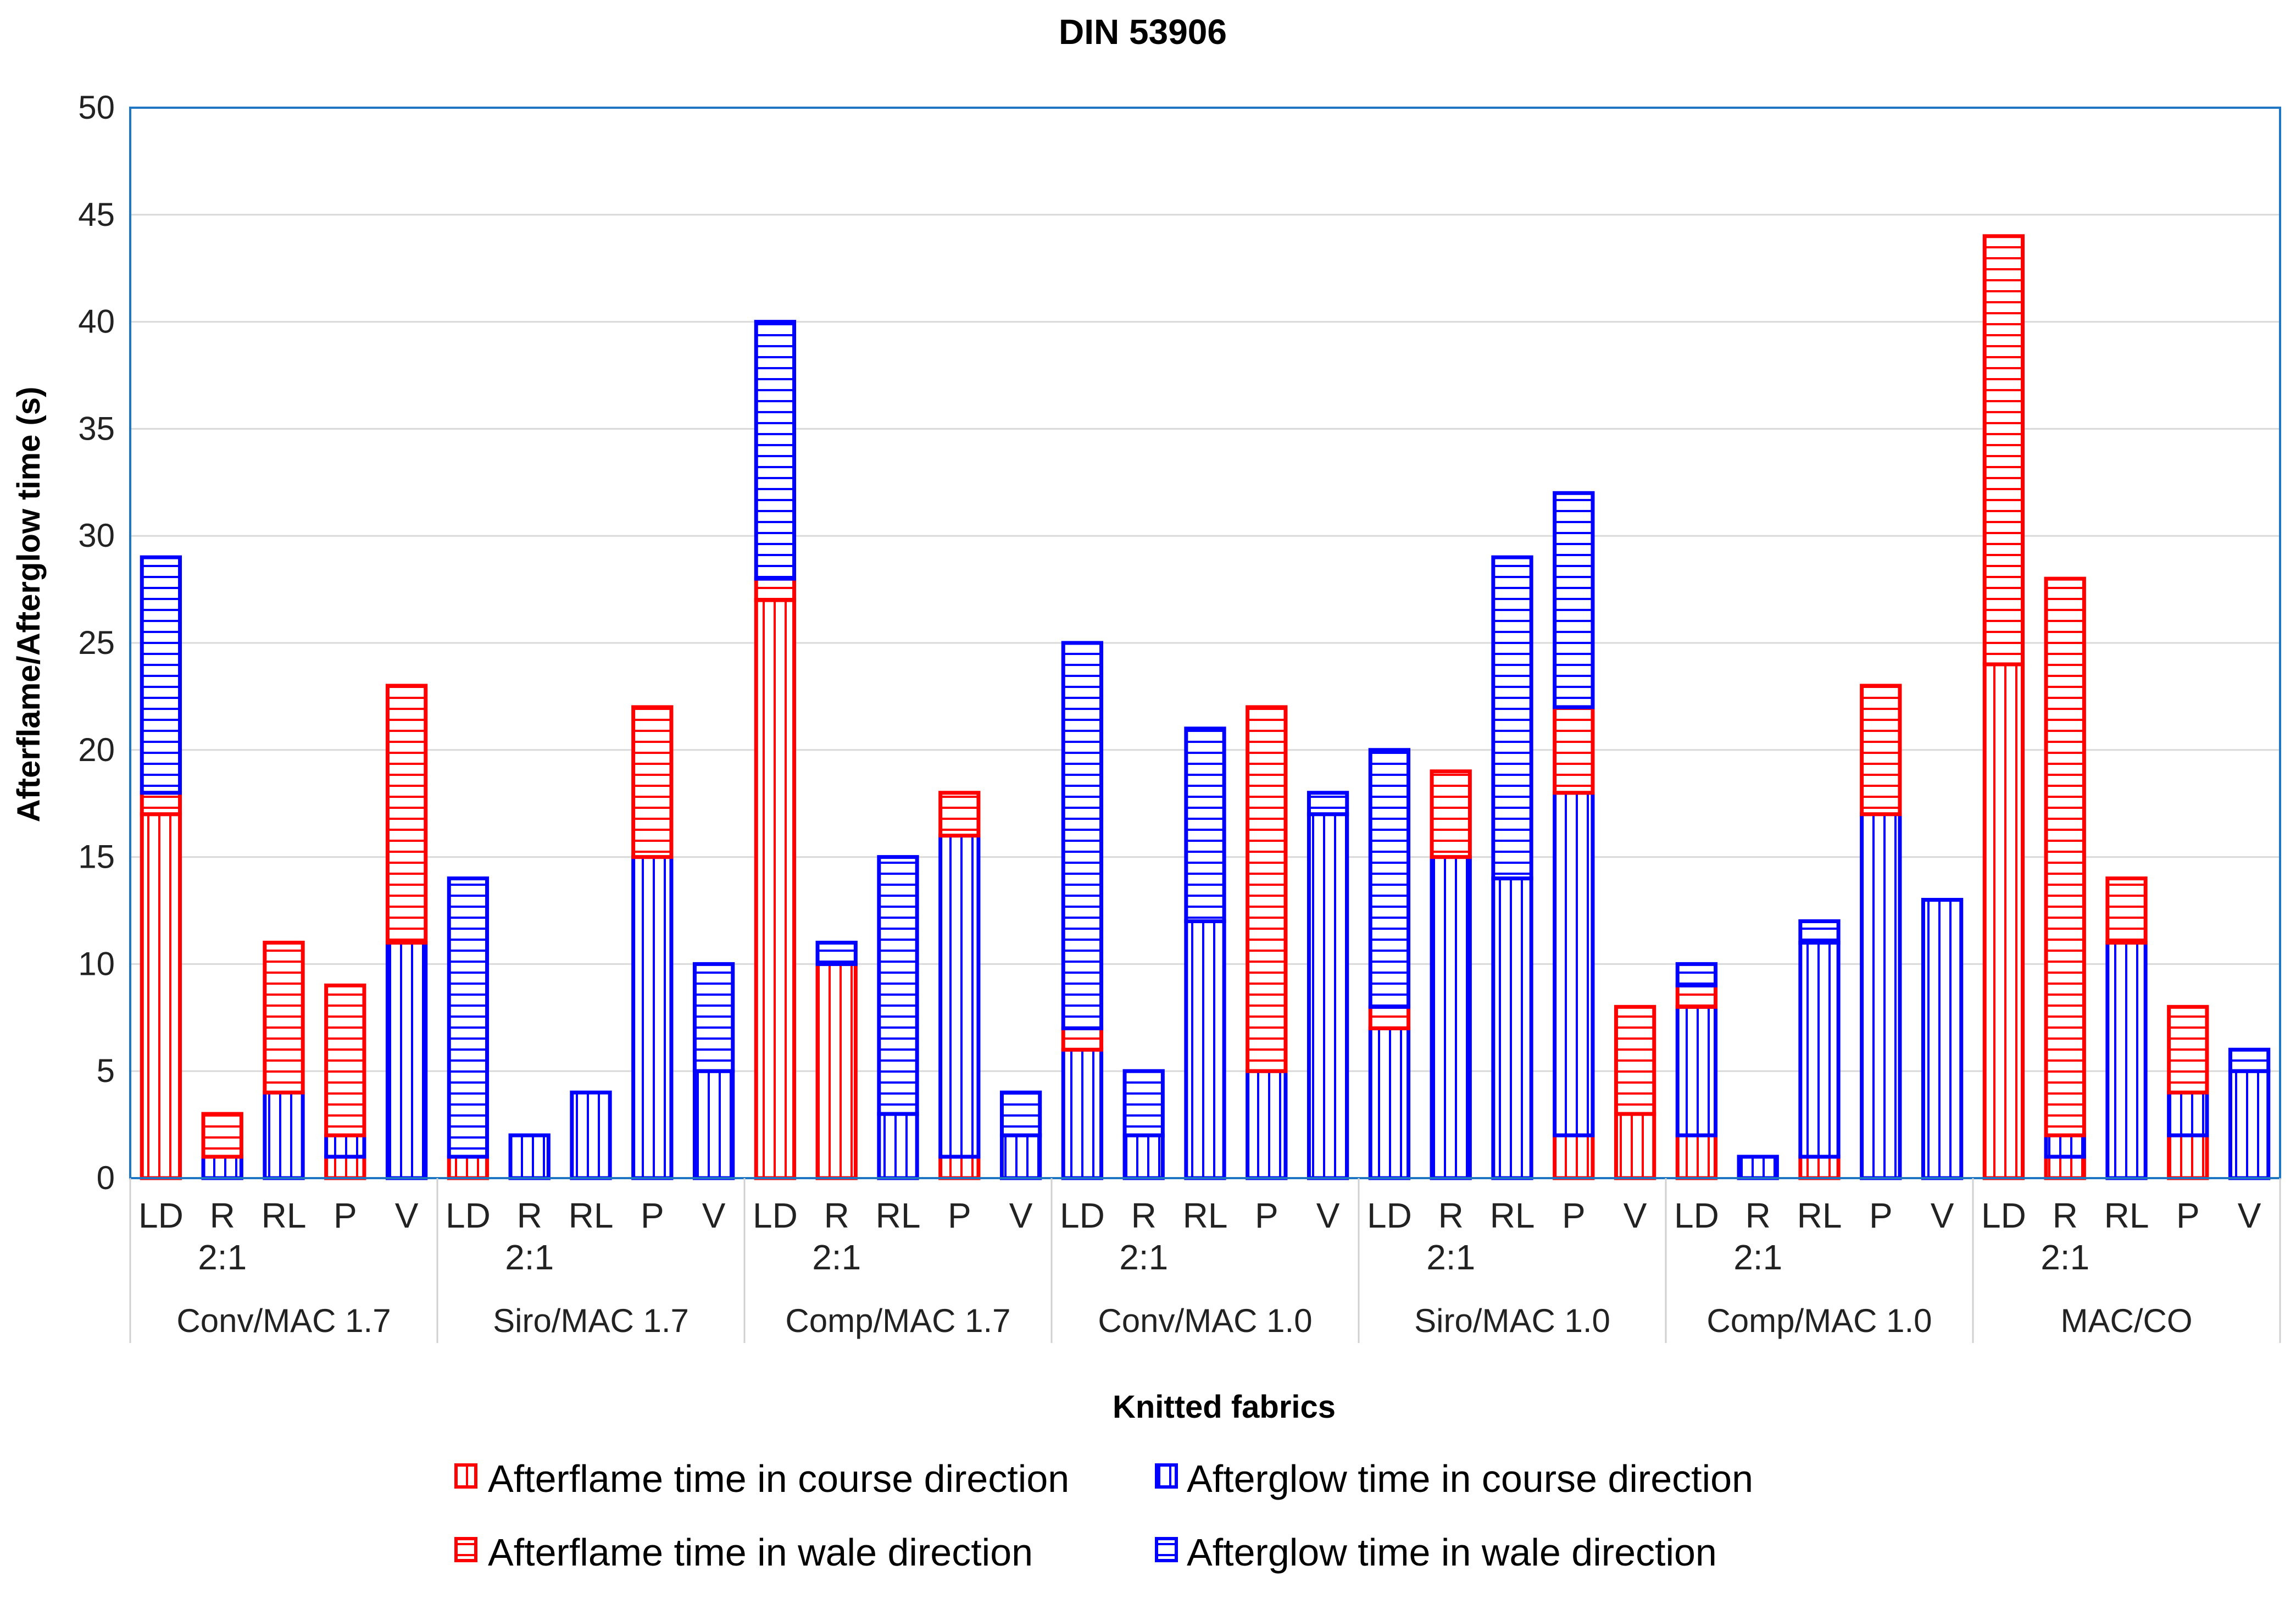  I want to click on legend-swatch-afterglow-course, so click(1166, 1476).